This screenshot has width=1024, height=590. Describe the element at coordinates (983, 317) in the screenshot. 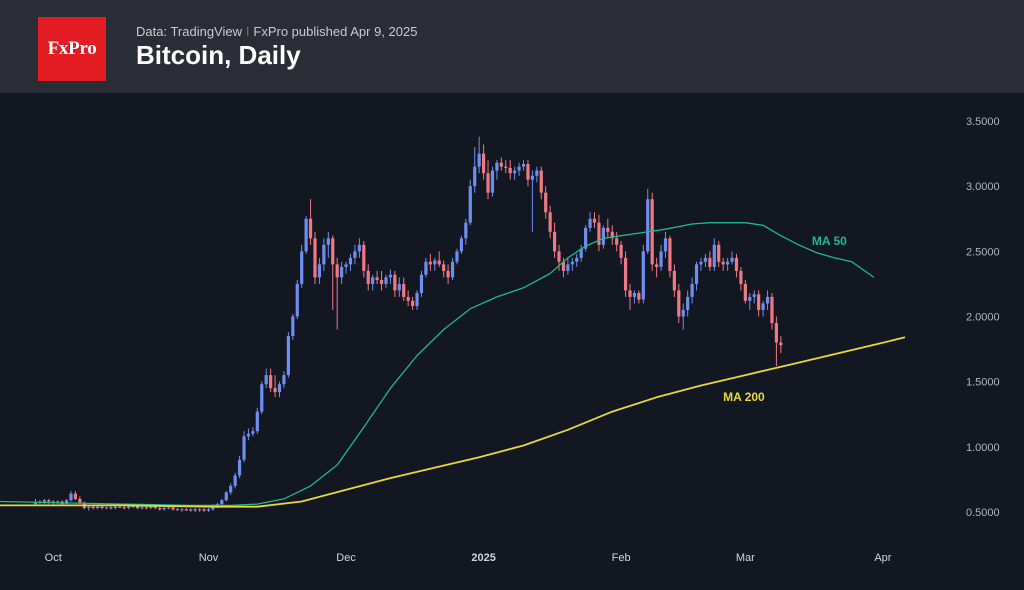

I see `y-tick-label: 2.0000` at that location.